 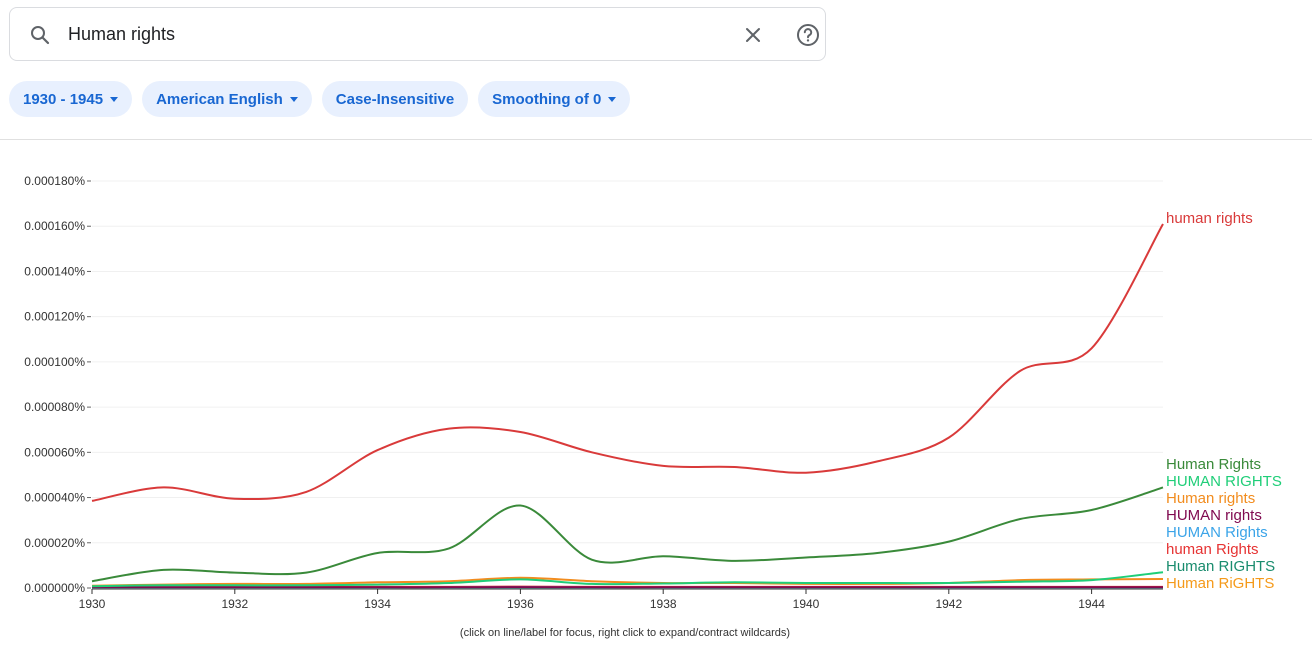 What do you see at coordinates (54, 498) in the screenshot?
I see `y-tick-label: 0.000040%` at bounding box center [54, 498].